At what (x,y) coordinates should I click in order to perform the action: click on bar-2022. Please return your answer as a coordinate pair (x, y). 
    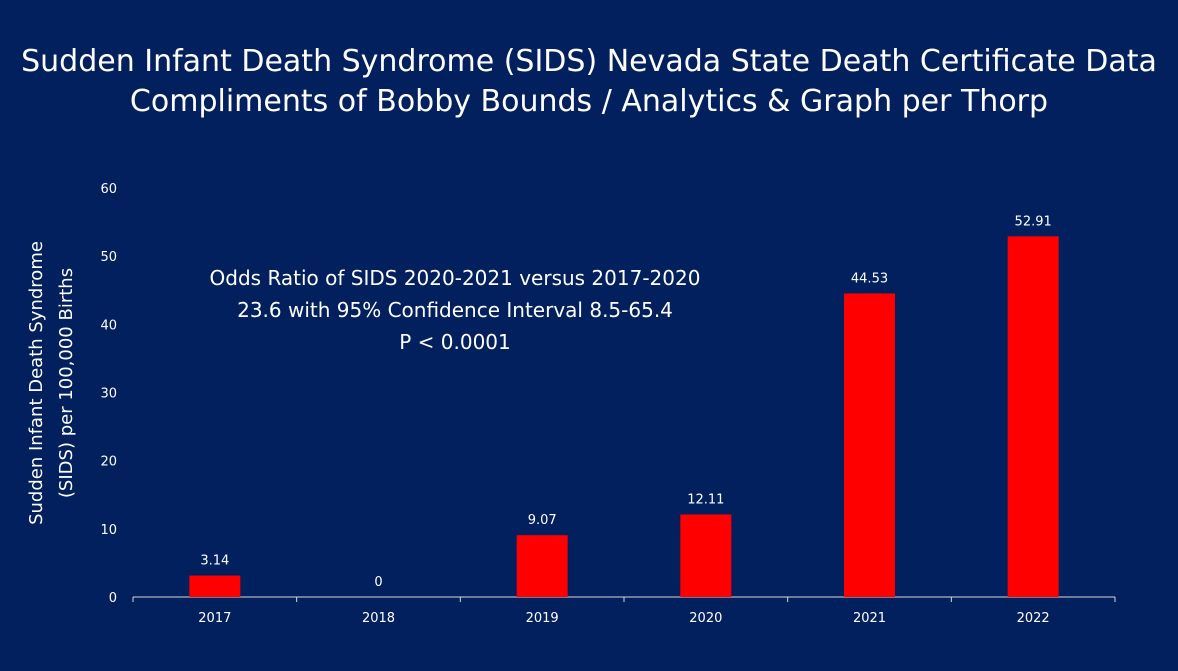
    Looking at the image, I should click on (1033, 416).